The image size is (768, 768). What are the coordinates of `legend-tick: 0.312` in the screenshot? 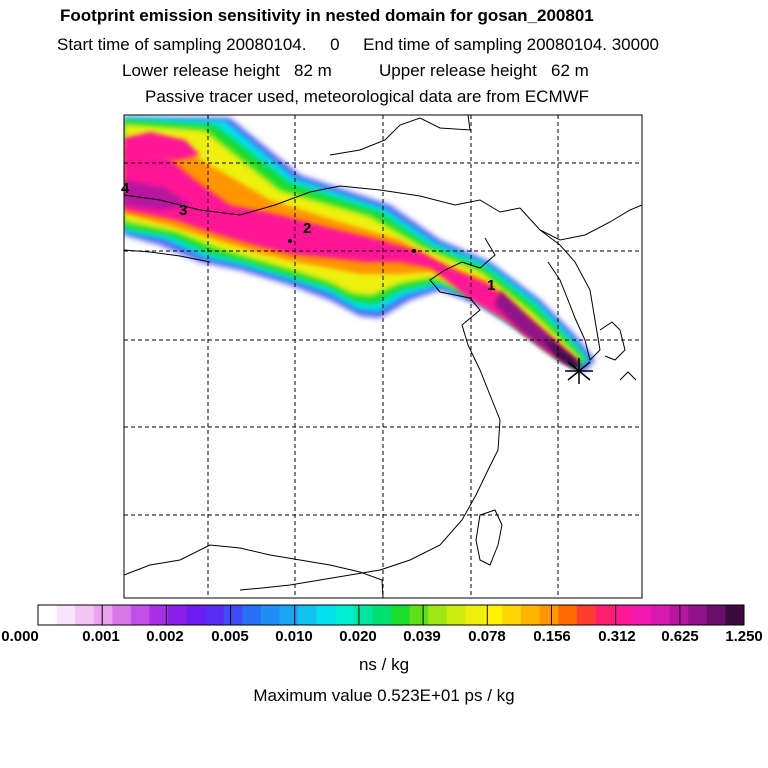 It's located at (617, 636).